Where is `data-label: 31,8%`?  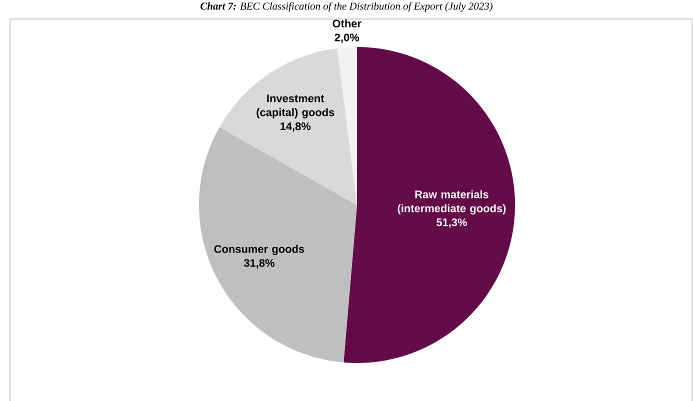 data-label: 31,8% is located at coordinates (259, 263).